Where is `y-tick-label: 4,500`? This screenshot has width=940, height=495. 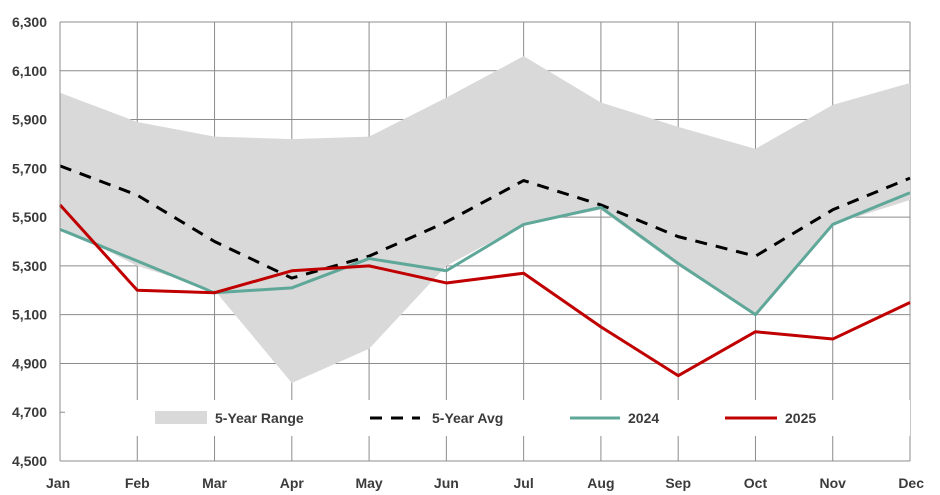
y-tick-label: 4,500 is located at coordinates (29, 461).